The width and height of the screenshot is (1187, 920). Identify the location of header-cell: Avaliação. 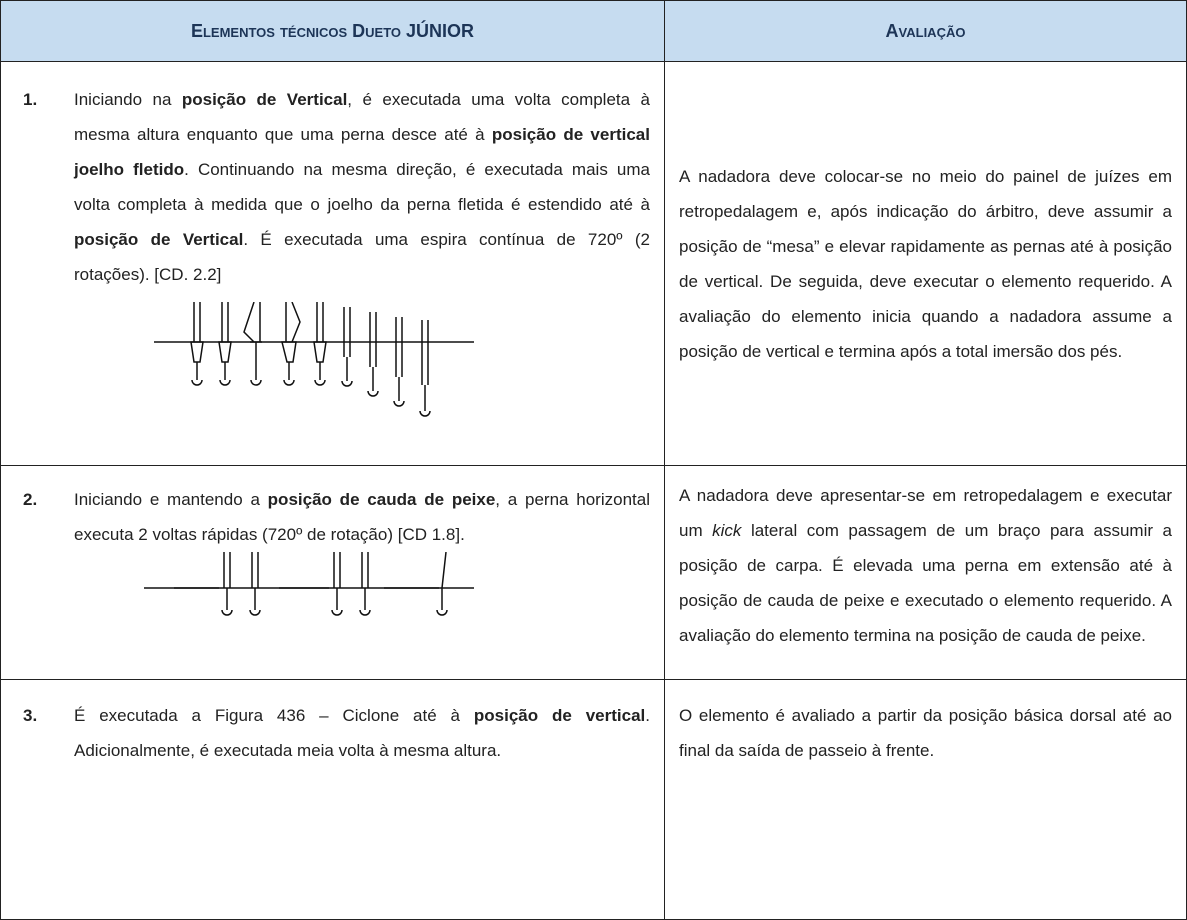
(925, 31).